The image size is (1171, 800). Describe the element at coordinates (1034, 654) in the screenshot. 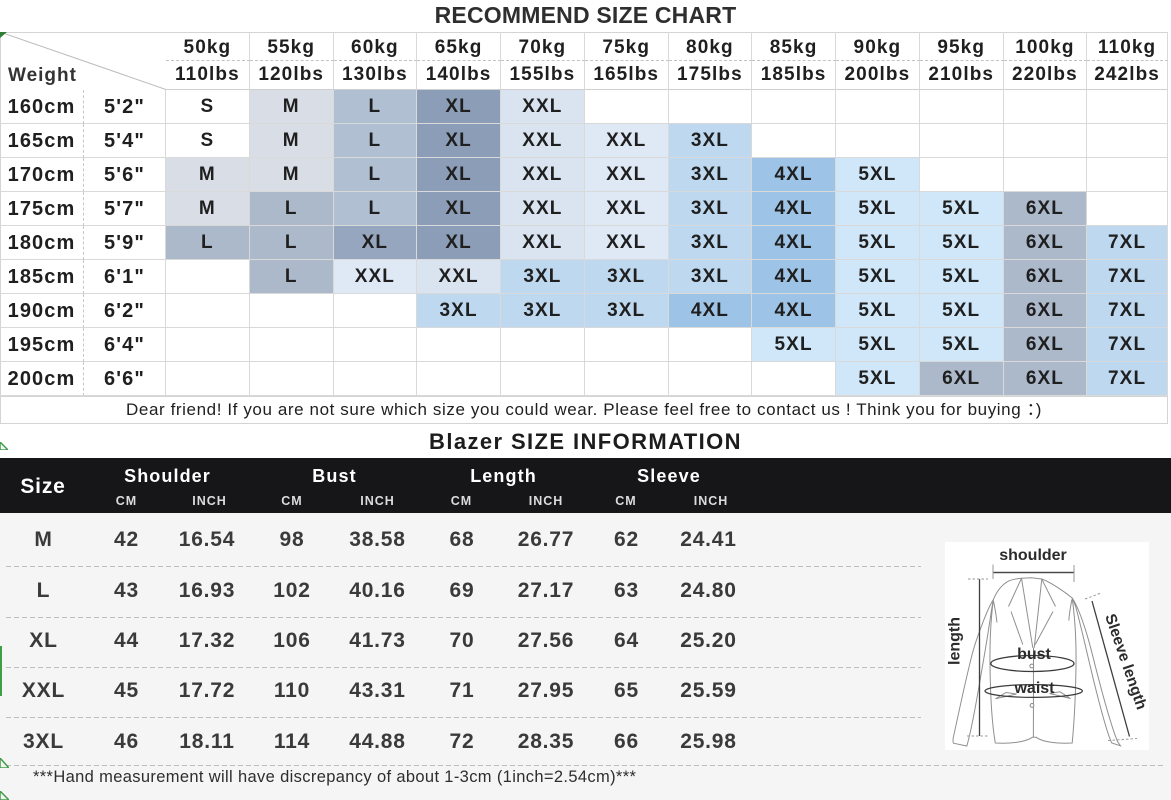

I see `svg-text: bust` at that location.